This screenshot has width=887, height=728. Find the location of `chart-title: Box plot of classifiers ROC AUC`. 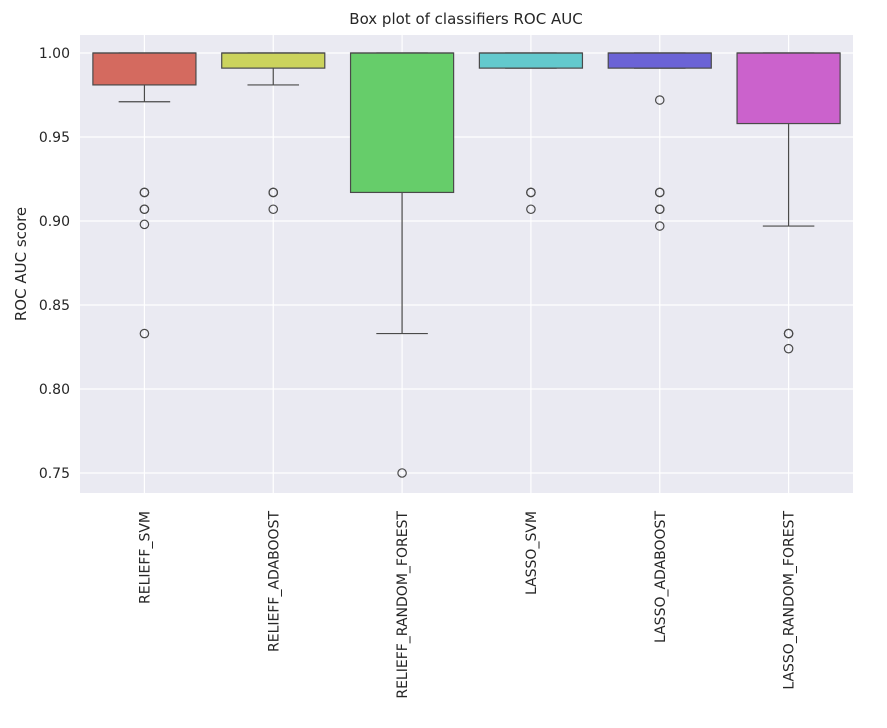

chart-title: Box plot of classifiers ROC AUC is located at coordinates (465, 19).